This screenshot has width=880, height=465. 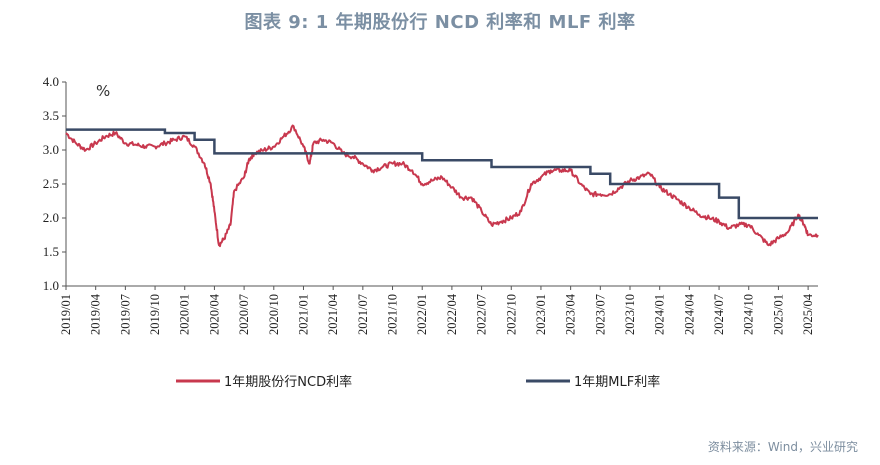 I want to click on y-tick-label: 4.0, so click(x=51, y=81).